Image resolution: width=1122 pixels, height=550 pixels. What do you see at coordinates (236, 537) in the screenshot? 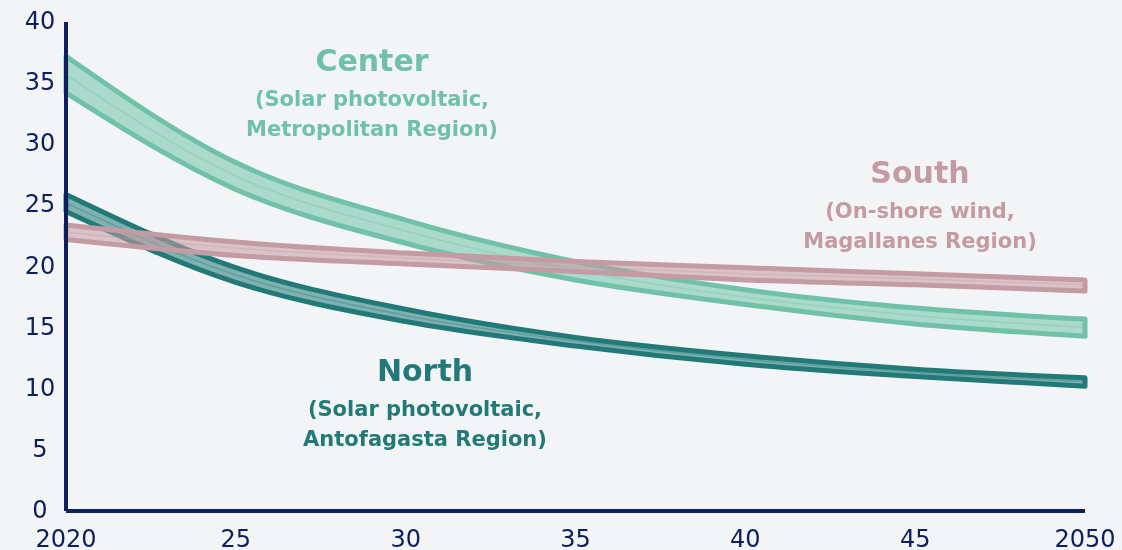
I see `x-tick-label: 25` at bounding box center [236, 537].